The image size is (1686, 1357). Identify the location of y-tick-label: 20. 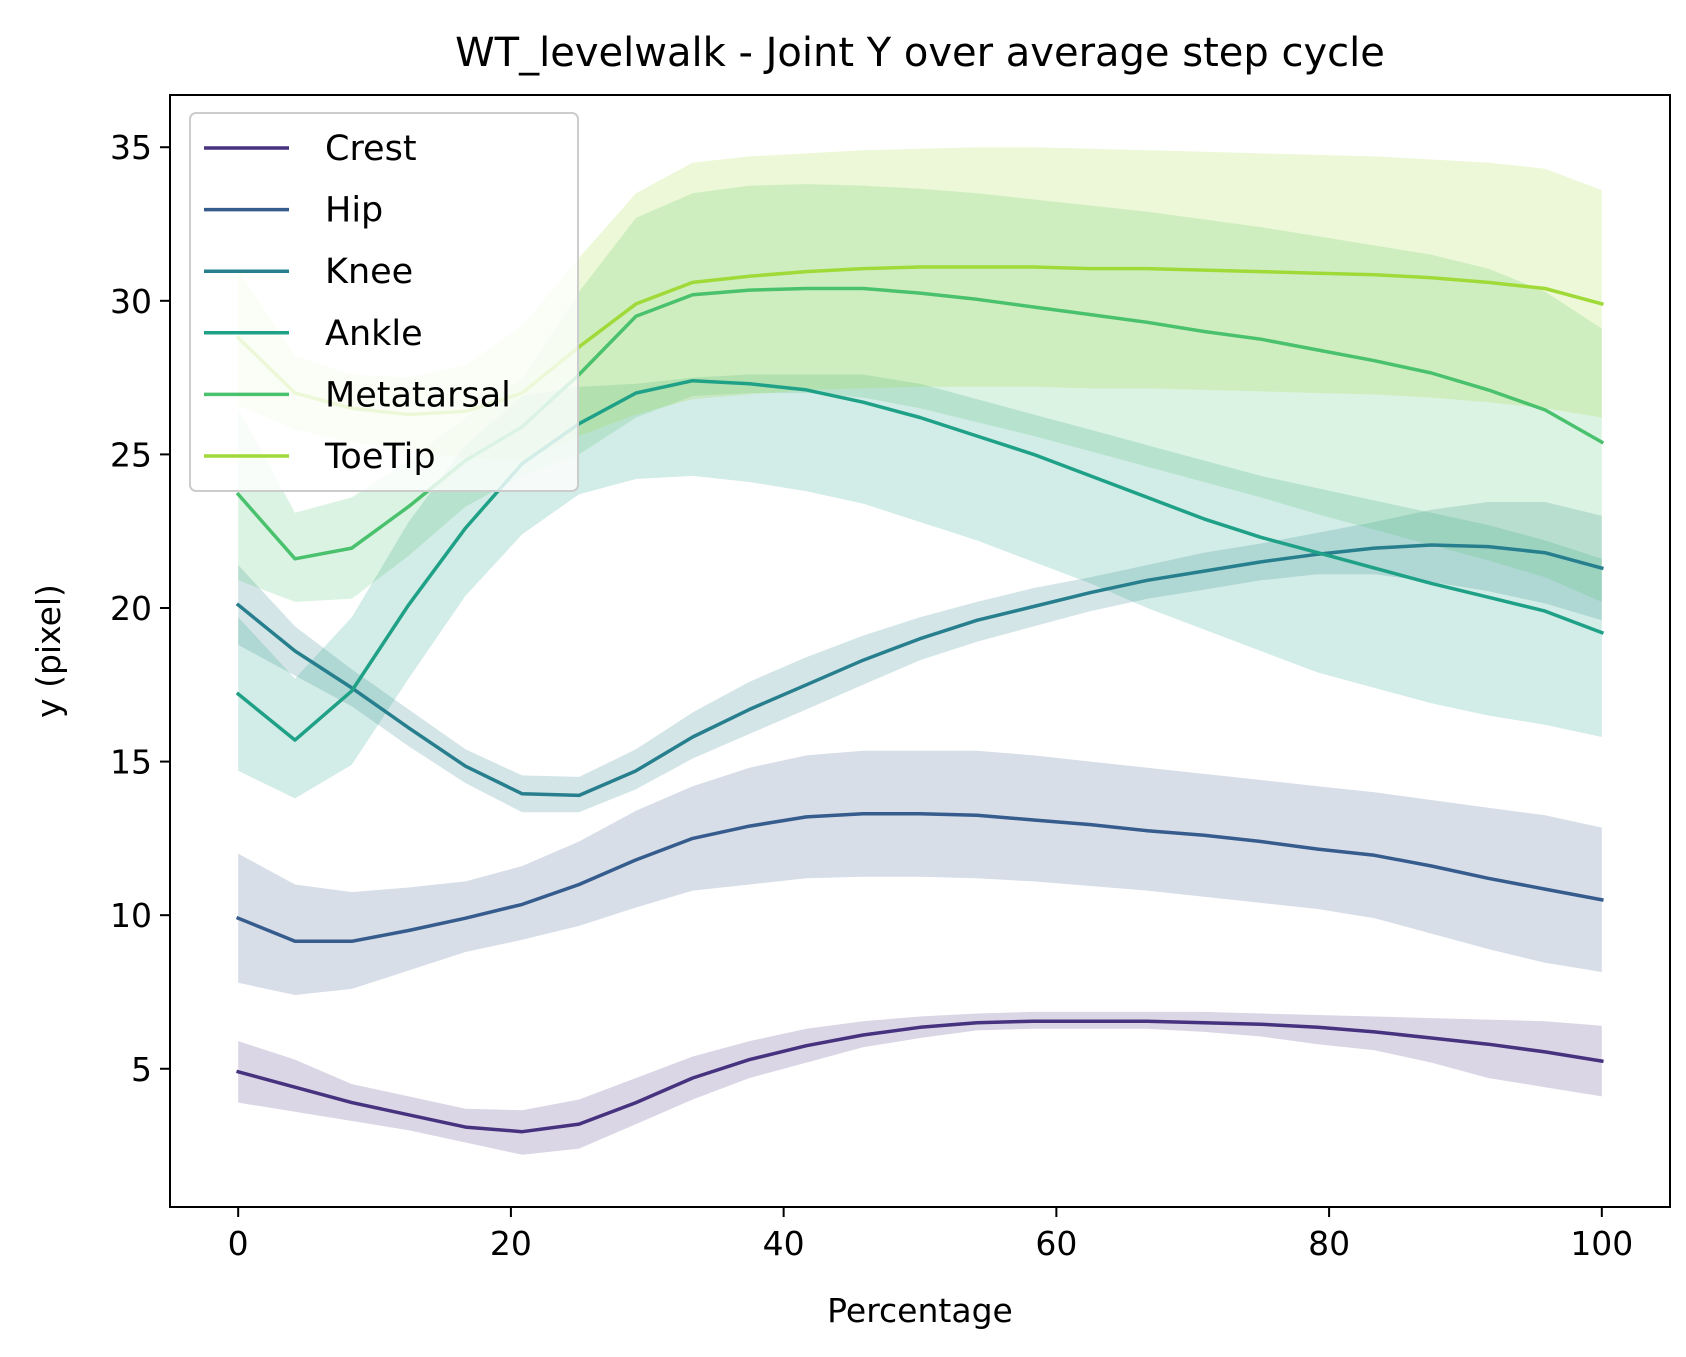
(131, 608).